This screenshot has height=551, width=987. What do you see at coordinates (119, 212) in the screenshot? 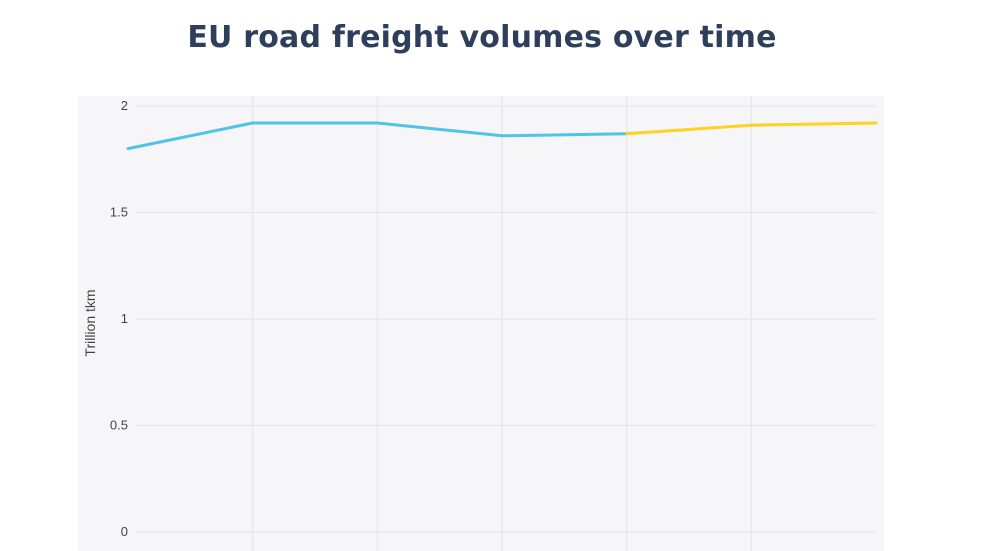
I see `y-tick-label: 1.5` at bounding box center [119, 212].